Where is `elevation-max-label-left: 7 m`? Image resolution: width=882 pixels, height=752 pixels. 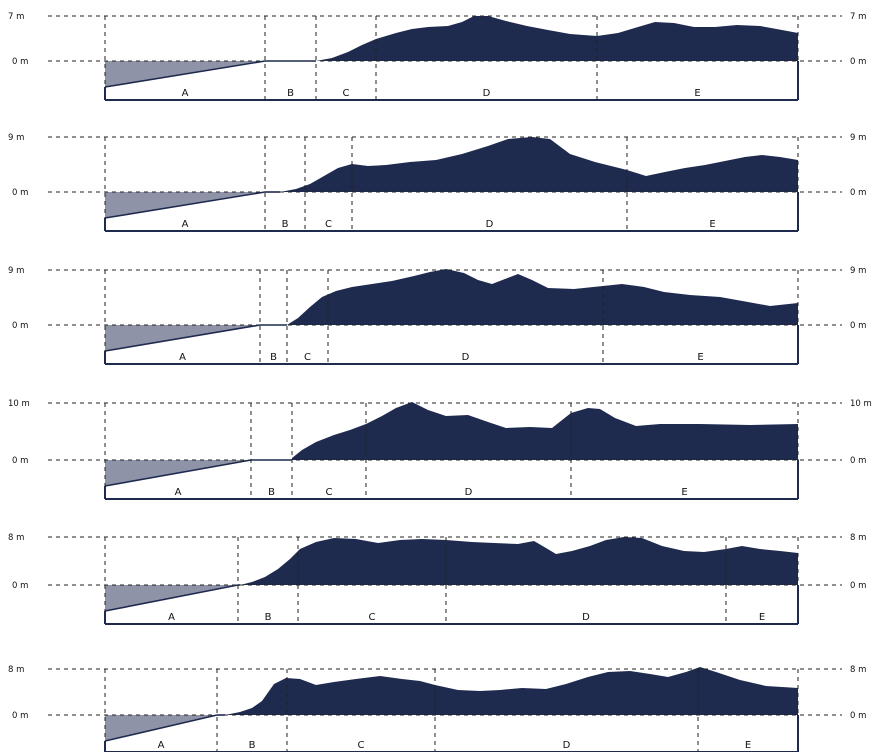 elevation-max-label-left: 7 m is located at coordinates (16, 17).